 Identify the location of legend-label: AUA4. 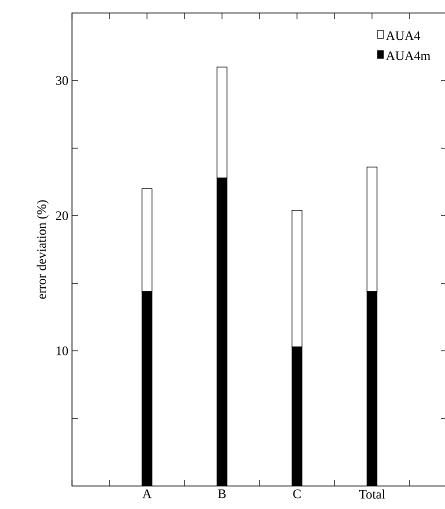
(403, 35).